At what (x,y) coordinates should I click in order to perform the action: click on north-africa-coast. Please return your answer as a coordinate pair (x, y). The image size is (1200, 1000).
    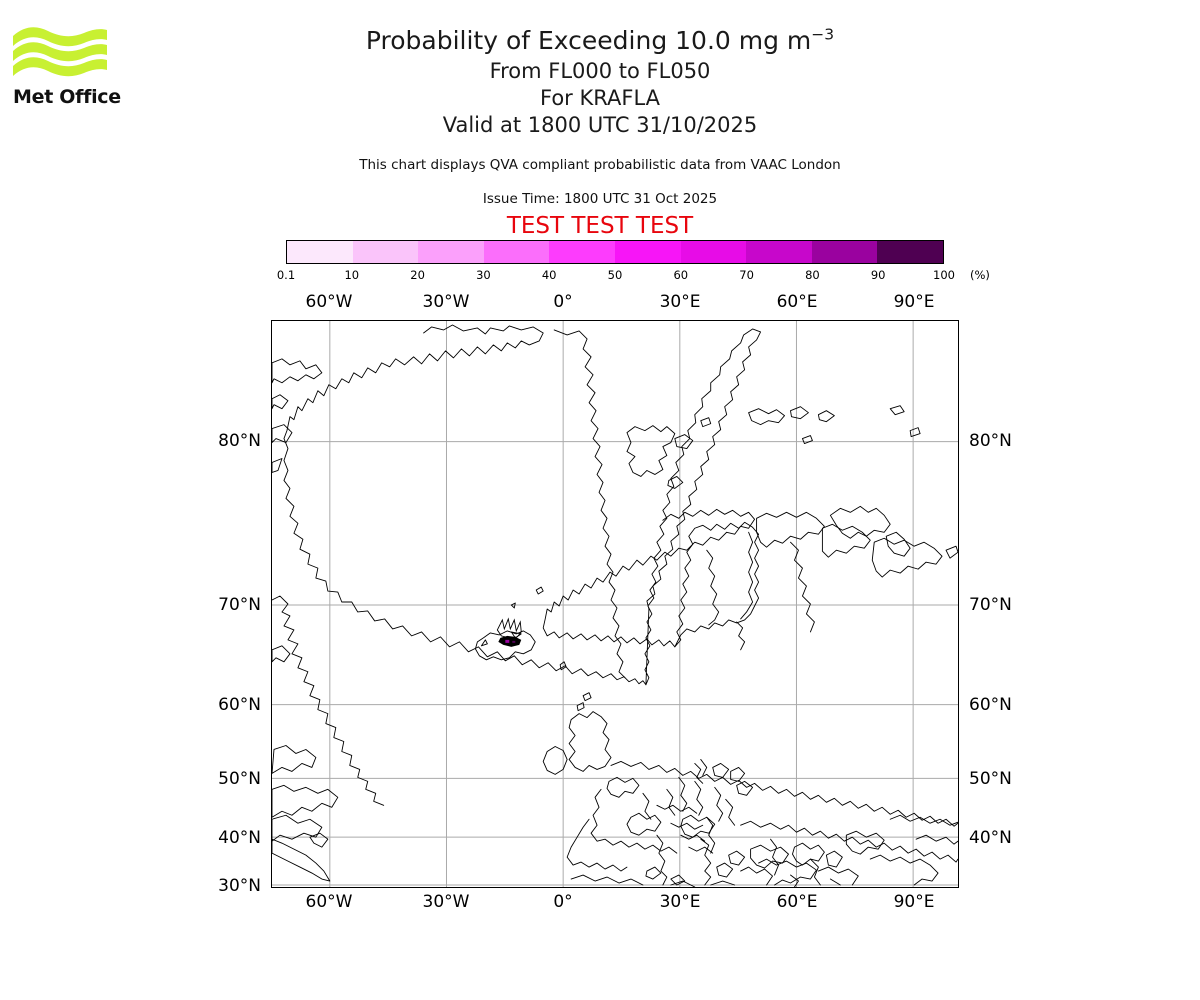
    Looking at the image, I should click on (607, 880).